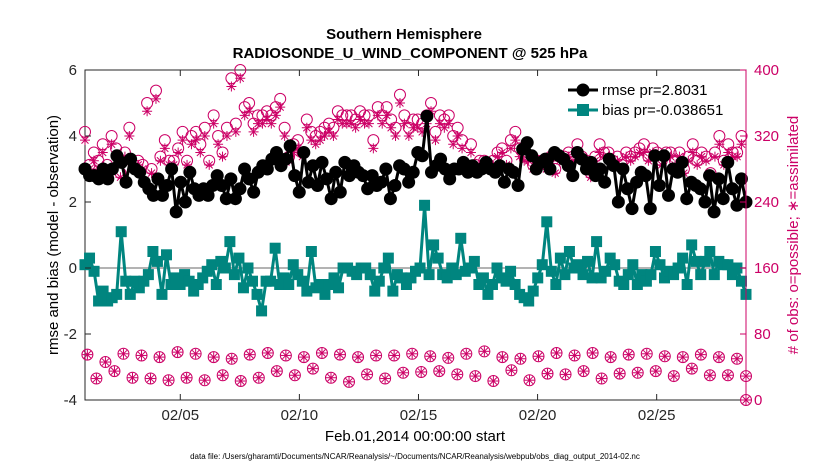 The height and width of the screenshot is (470, 830). Describe the element at coordinates (758, 400) in the screenshot. I see `y-right-tick-label: 0` at that location.